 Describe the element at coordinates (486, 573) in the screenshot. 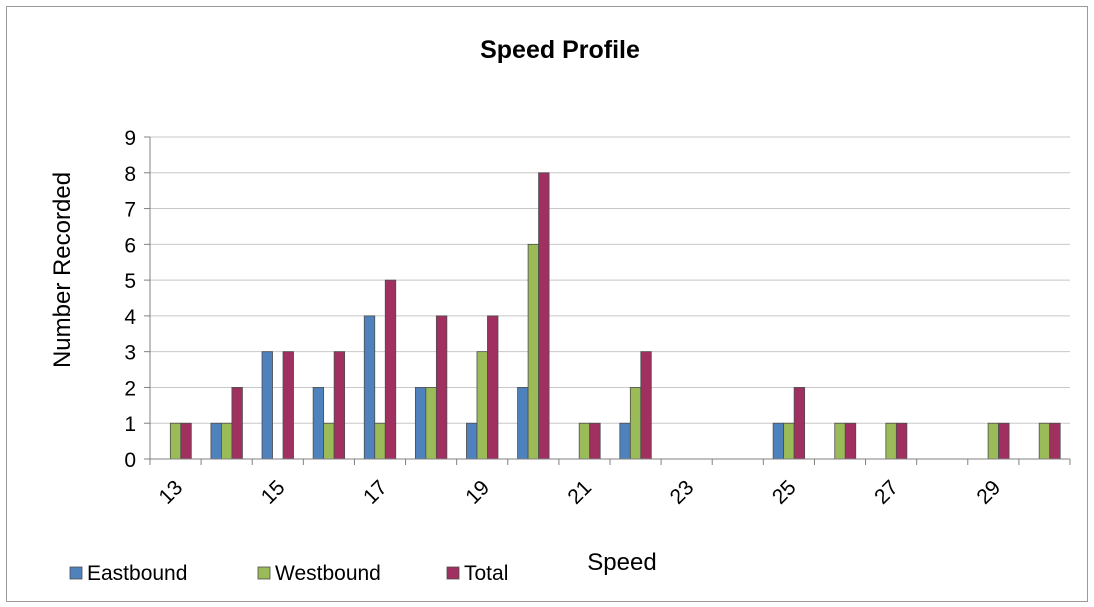

I see `legend-label-total: Total` at that location.